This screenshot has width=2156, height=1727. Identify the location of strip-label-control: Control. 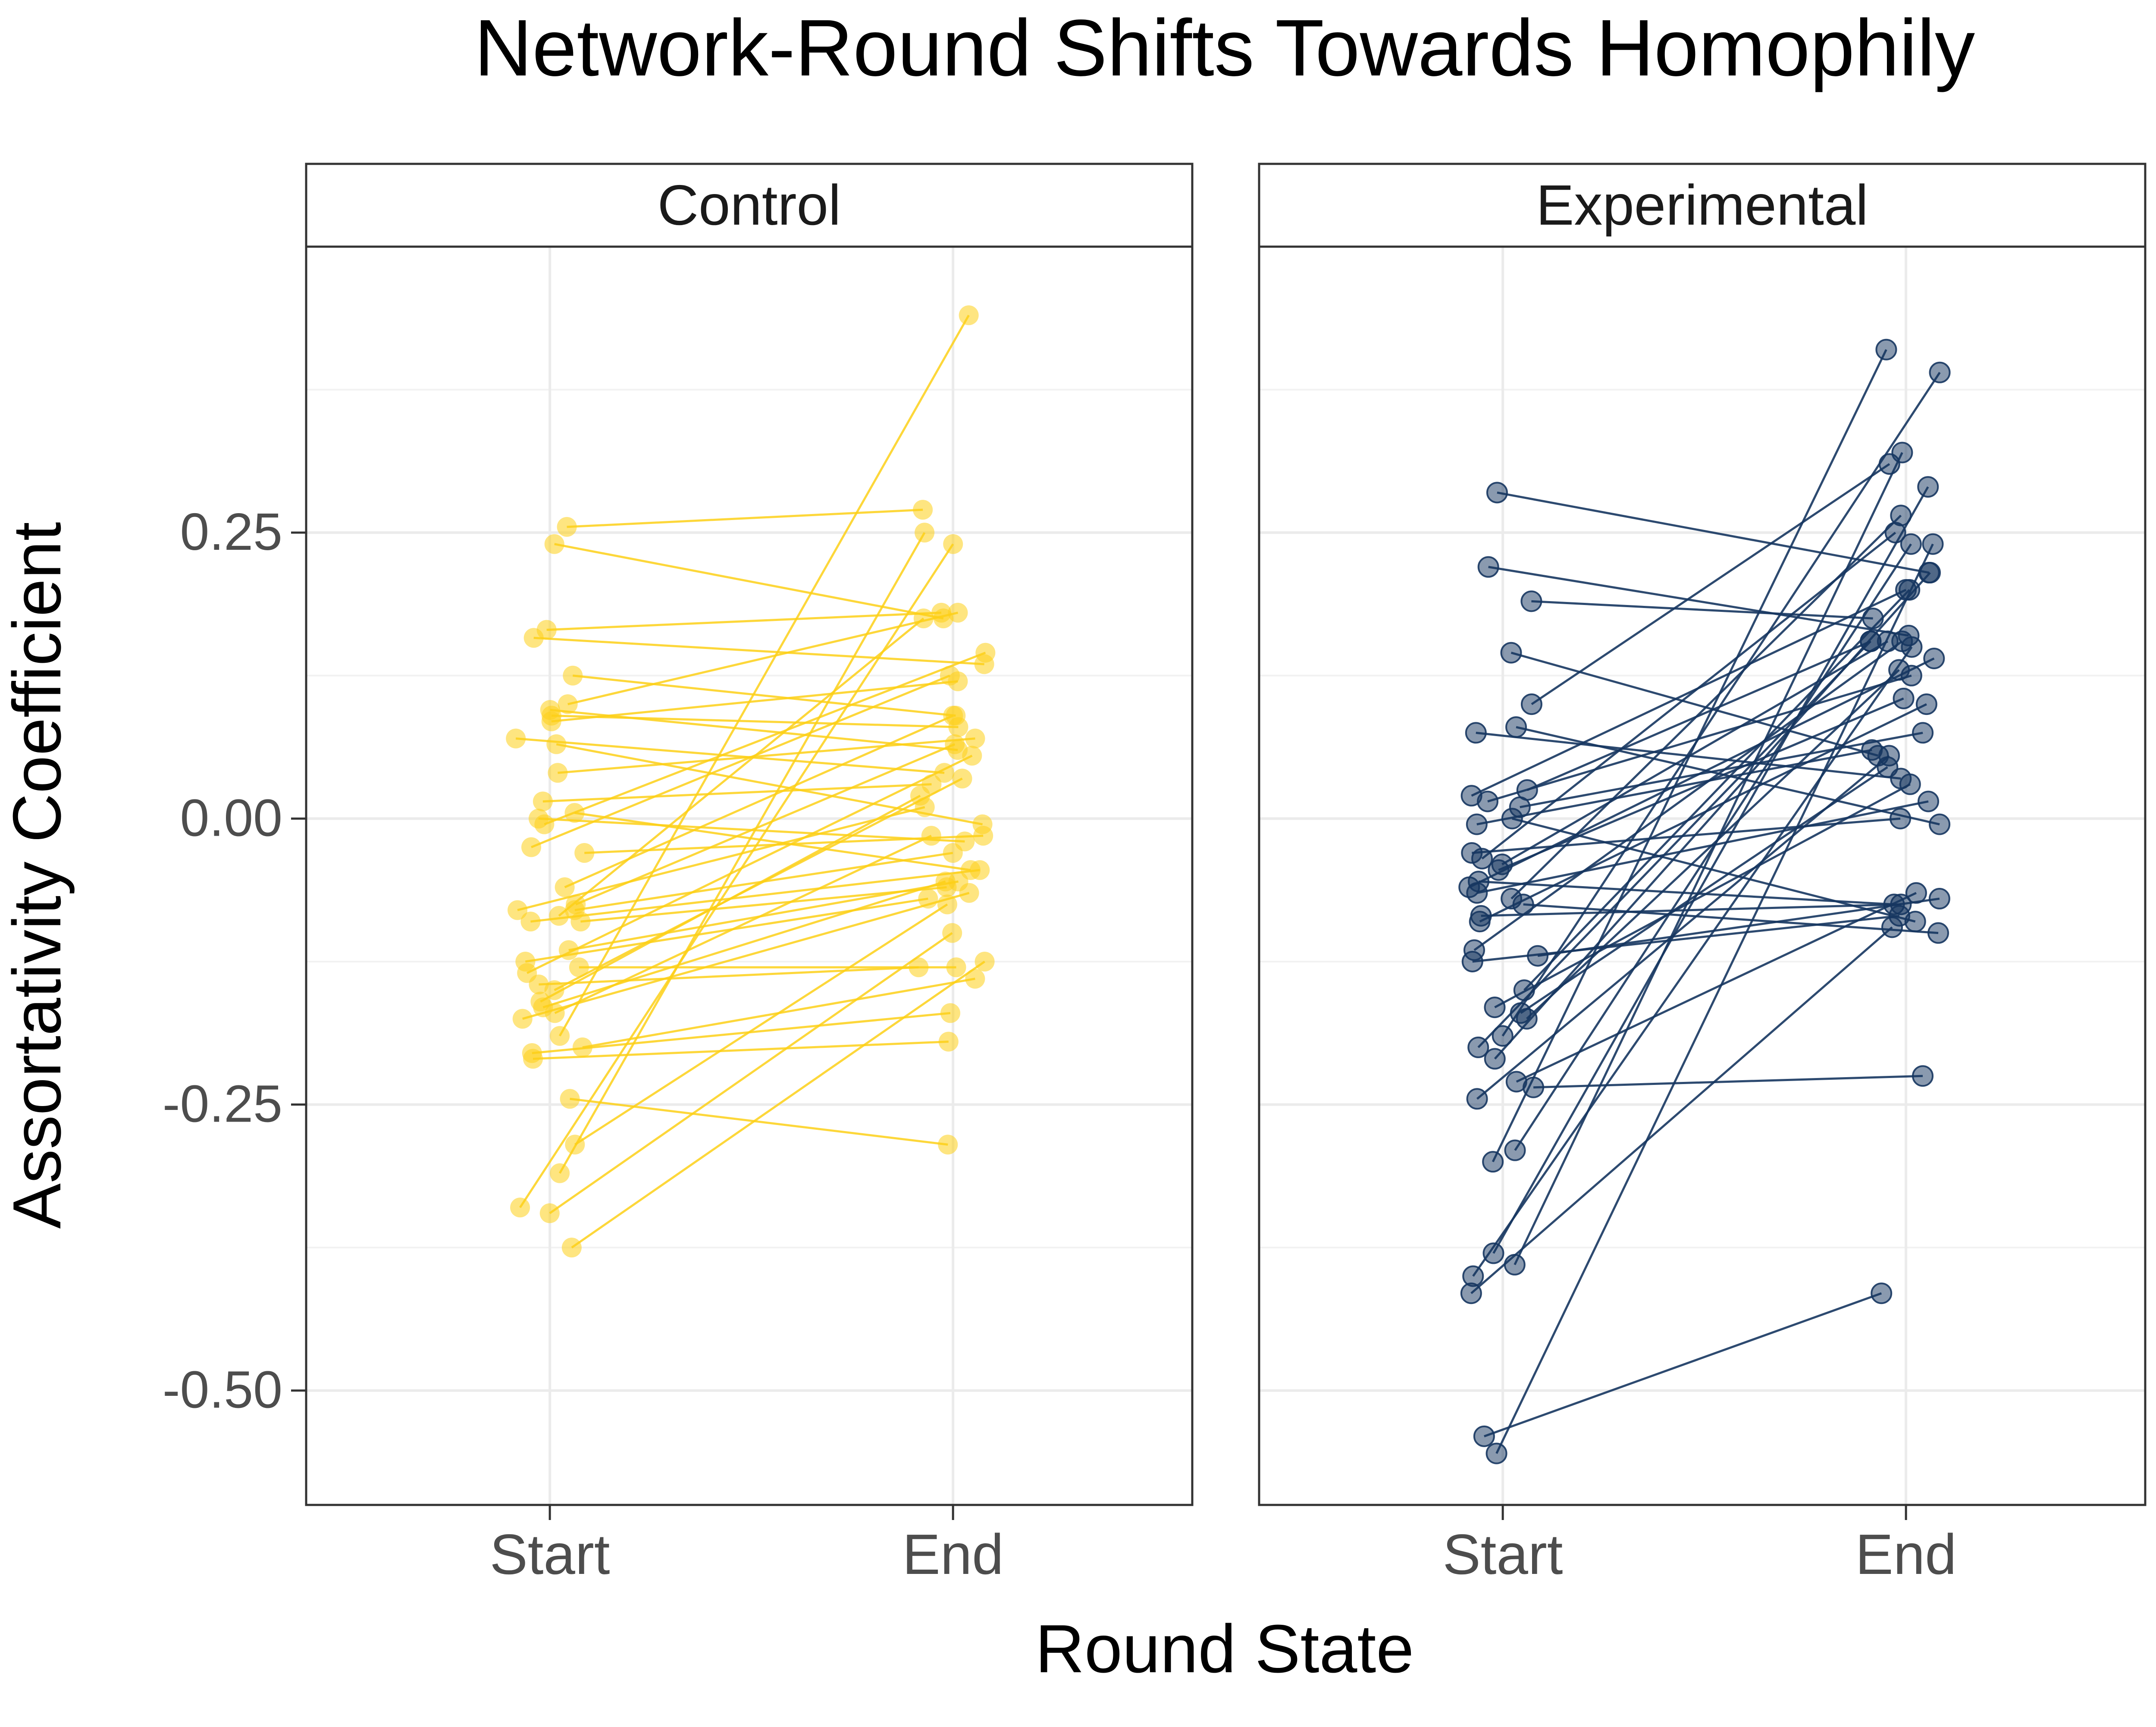
(749, 205).